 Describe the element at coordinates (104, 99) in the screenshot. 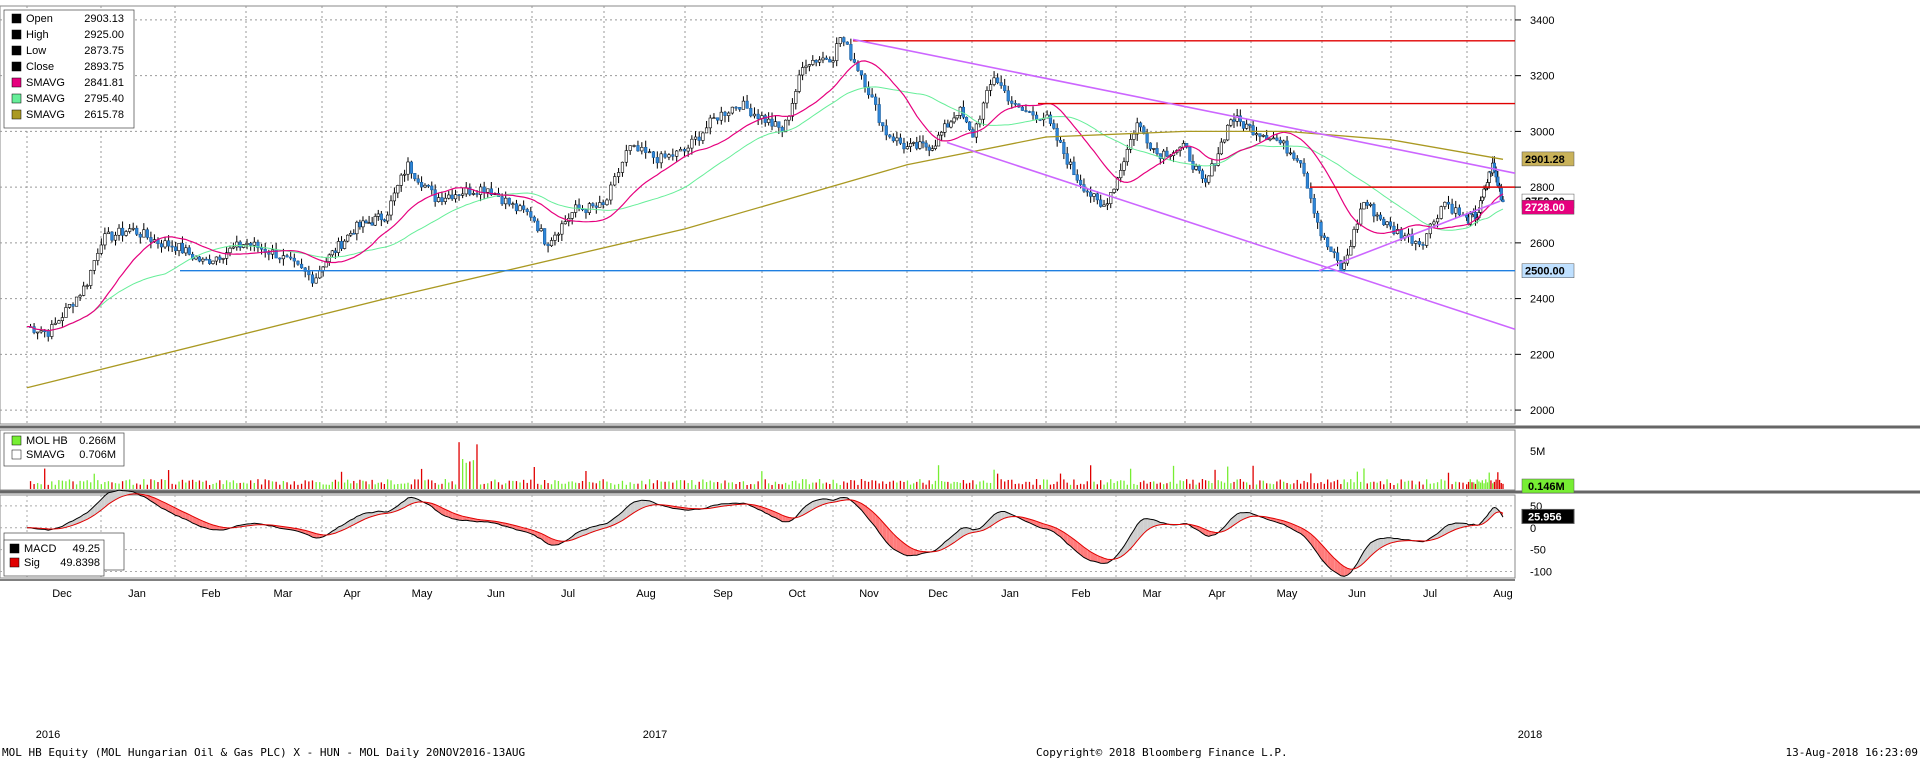

I see `legend-value: 2795.40` at that location.